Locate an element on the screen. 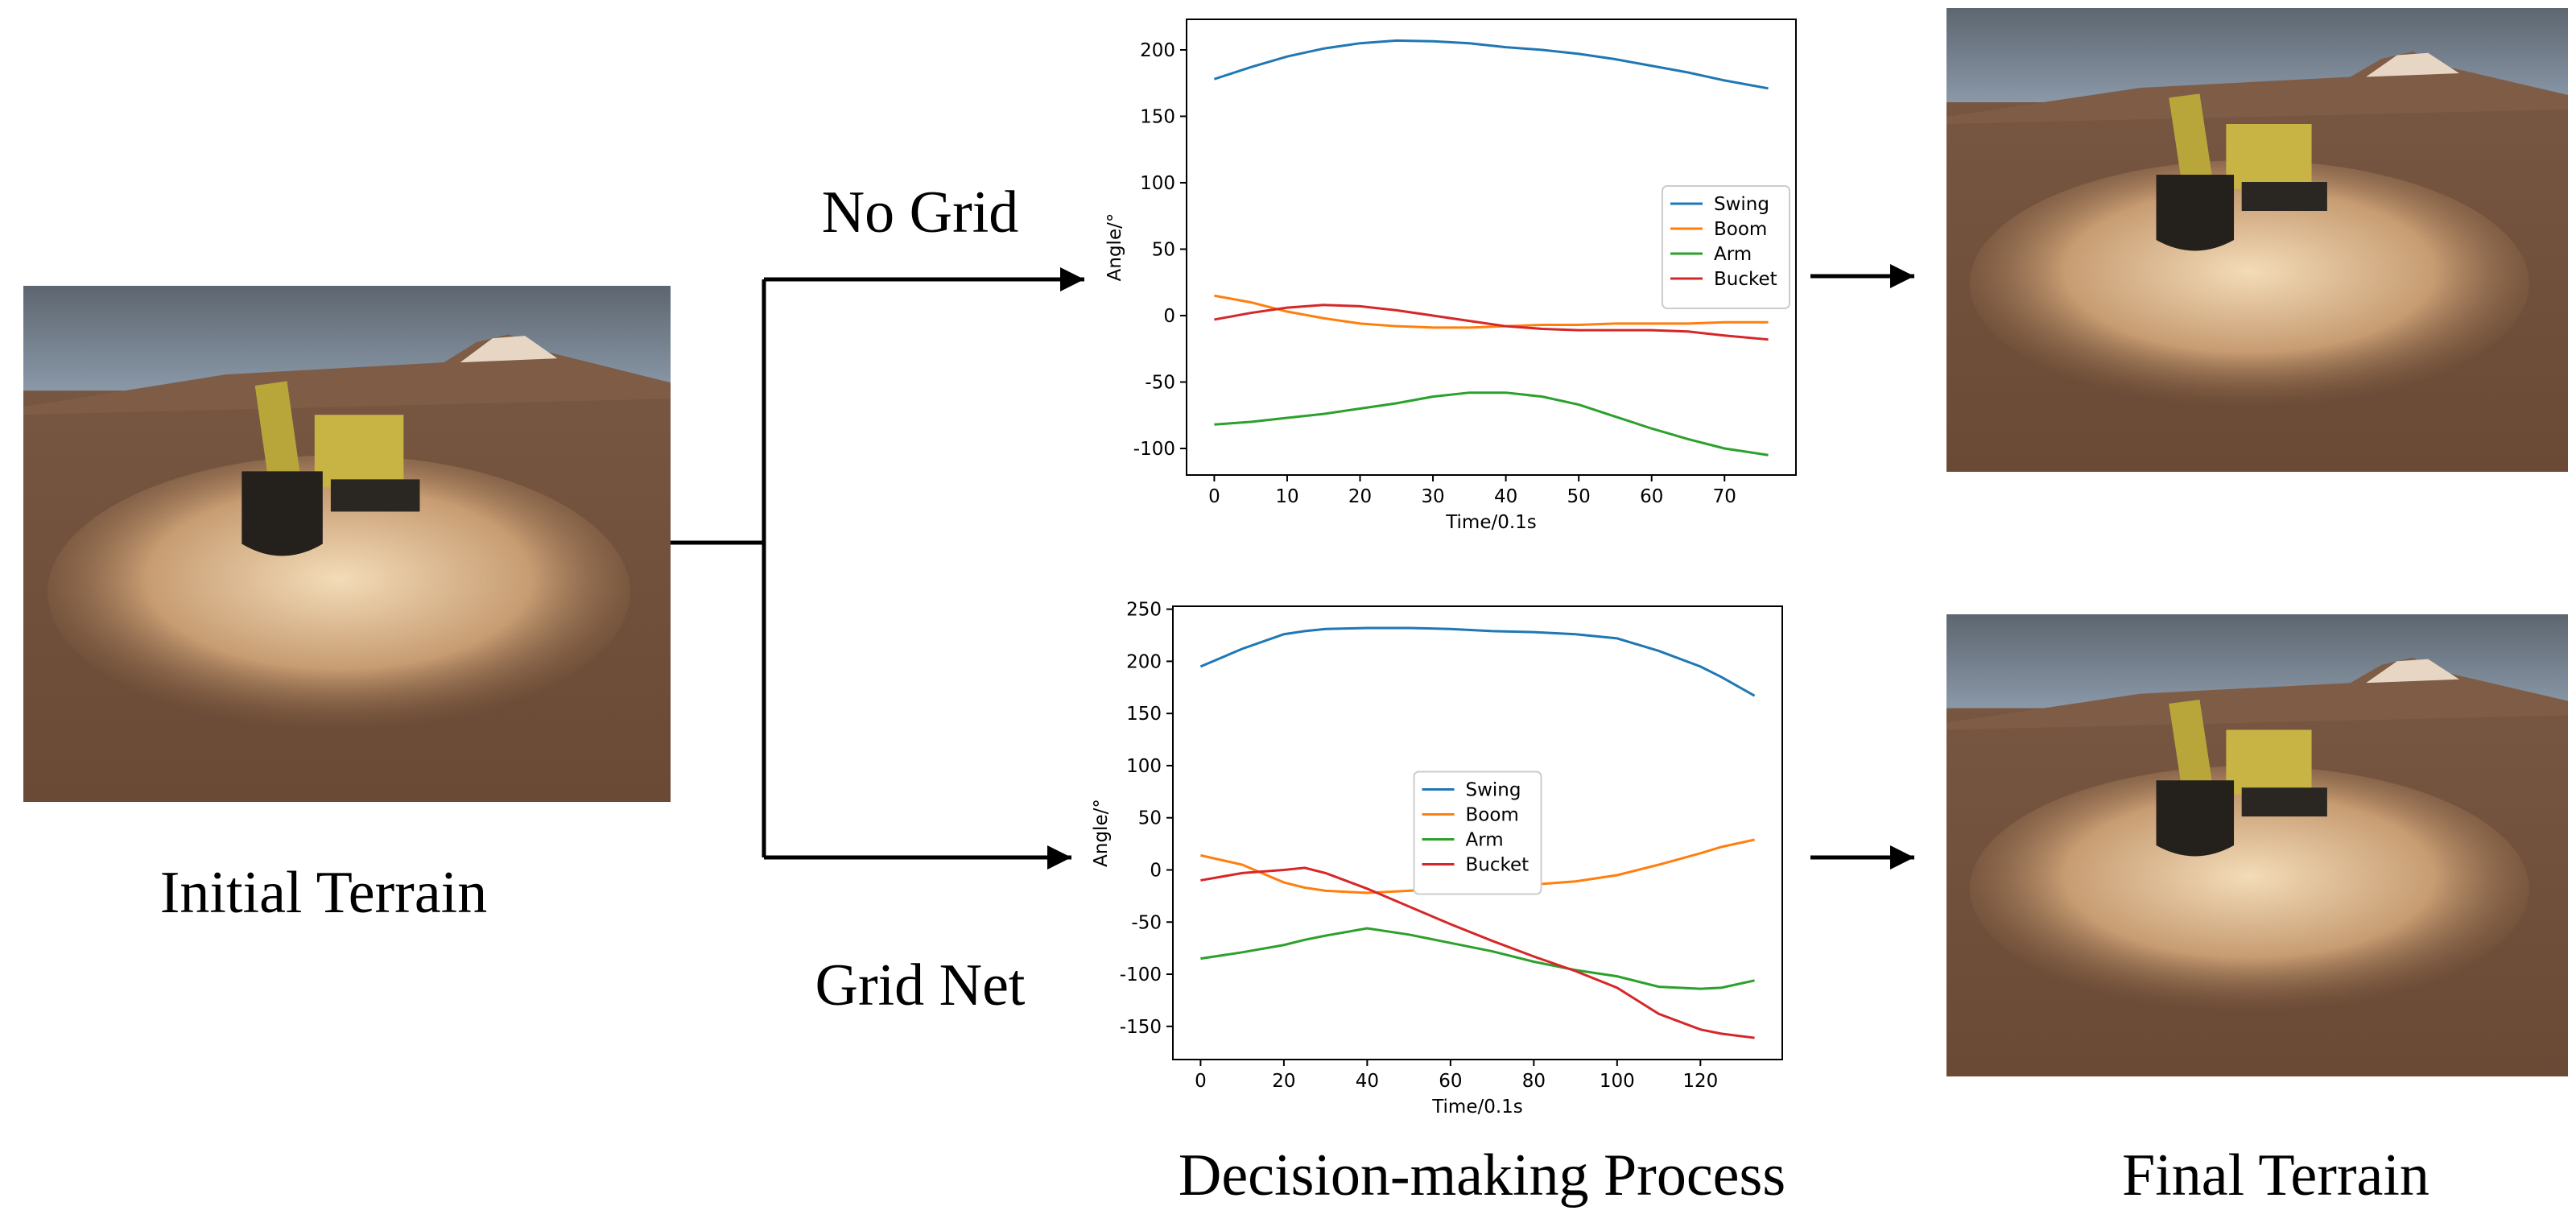 This screenshot has height=1227, width=2576. caption: Final Terrain is located at coordinates (2275, 1175).